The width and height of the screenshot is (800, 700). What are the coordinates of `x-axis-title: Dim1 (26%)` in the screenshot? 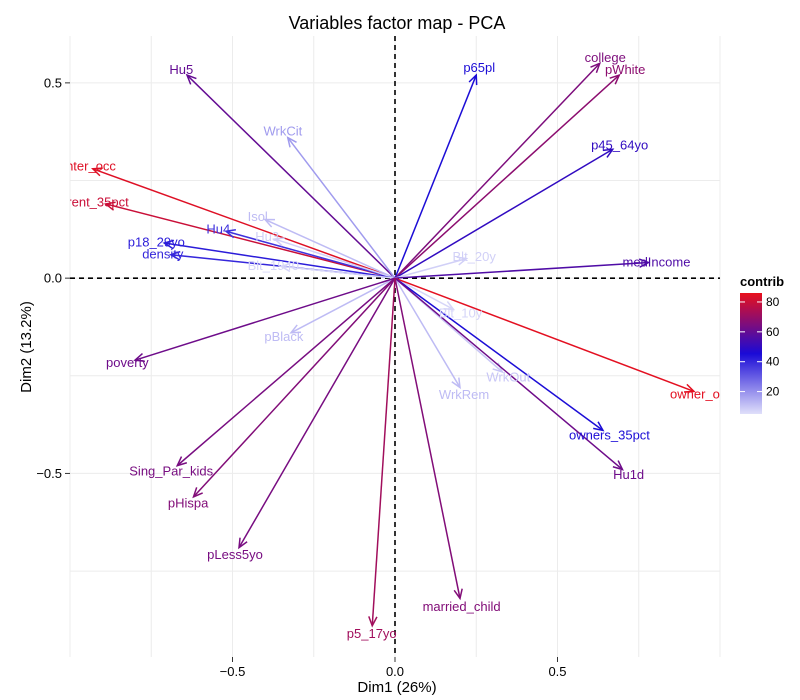 It's located at (396, 687).